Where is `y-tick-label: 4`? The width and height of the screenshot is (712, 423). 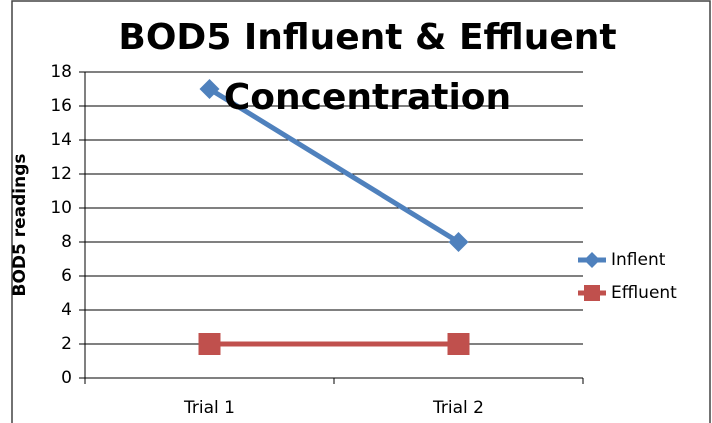
y-tick-label: 4 is located at coordinates (66, 310).